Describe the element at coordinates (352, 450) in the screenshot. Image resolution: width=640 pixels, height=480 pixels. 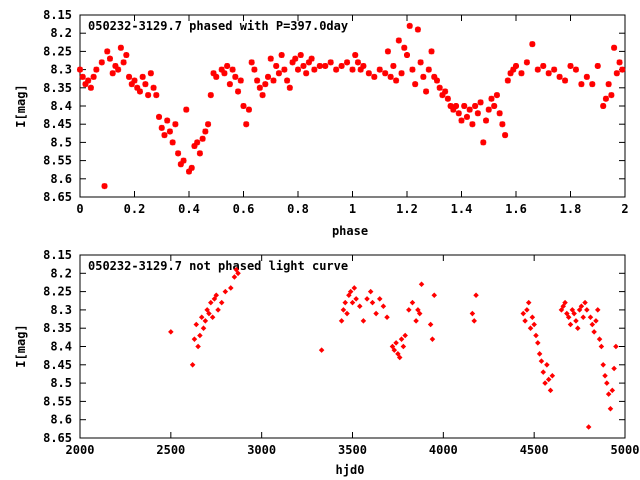
I see `x-tick-label: 3500` at that location.